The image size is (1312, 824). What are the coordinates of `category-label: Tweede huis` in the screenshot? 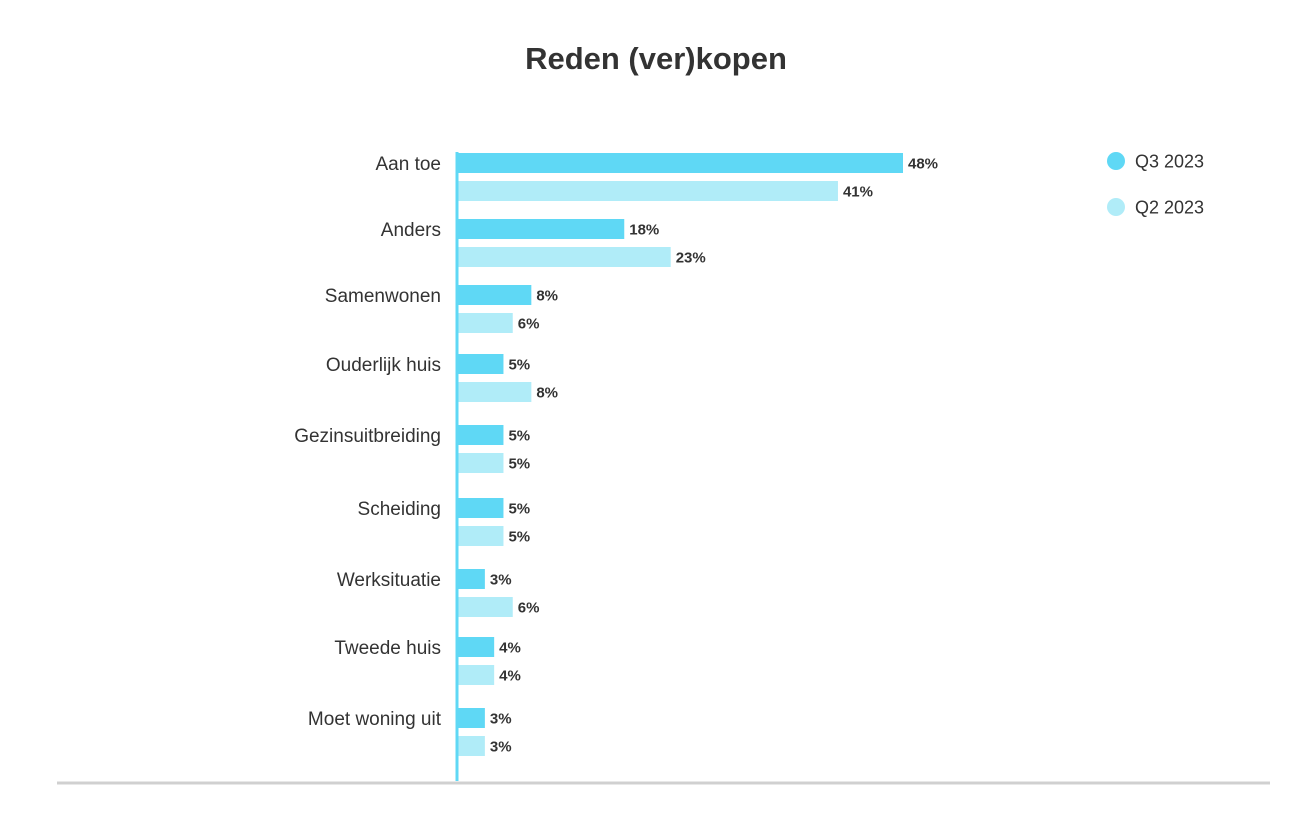 It's located at (387, 648).